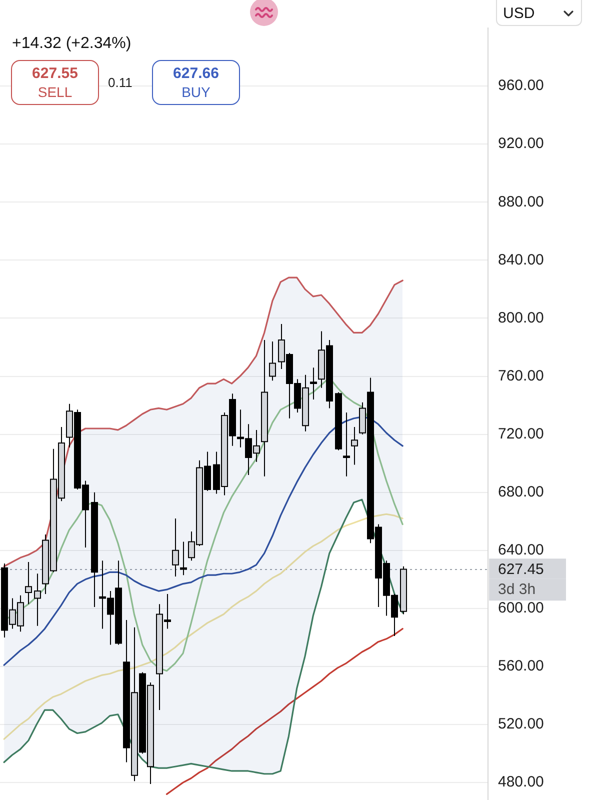 The width and height of the screenshot is (589, 800). I want to click on annotation: 0.11, so click(120, 82).